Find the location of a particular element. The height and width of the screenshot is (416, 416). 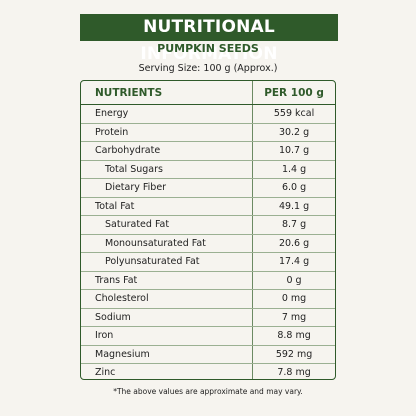

amount: 6.0 g is located at coordinates (293, 188).